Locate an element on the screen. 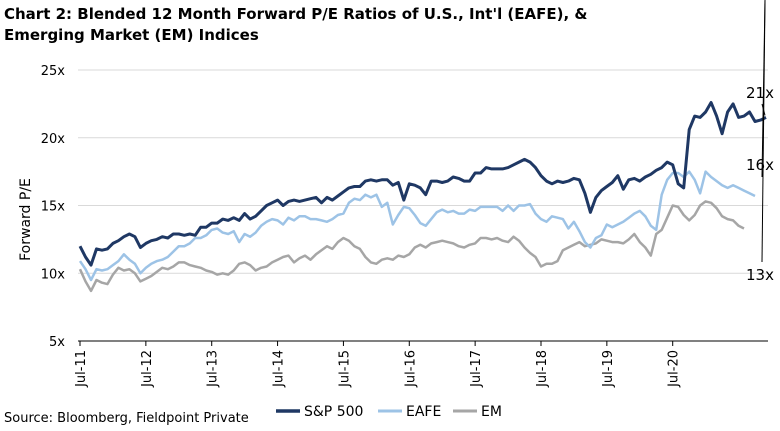  x-tick-label: Jul-13 is located at coordinates (213, 369).